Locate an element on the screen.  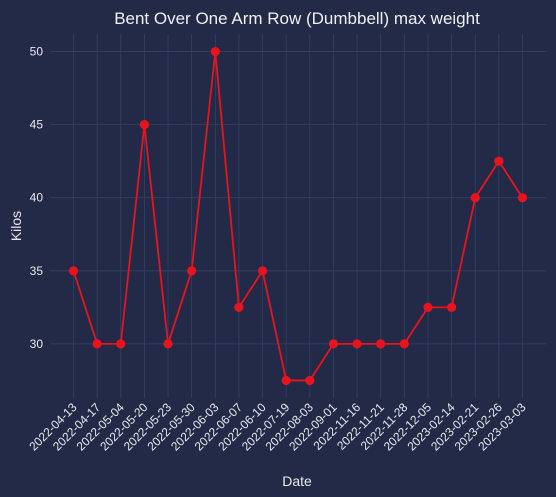
y-tick-label: 40 is located at coordinates (37, 198).